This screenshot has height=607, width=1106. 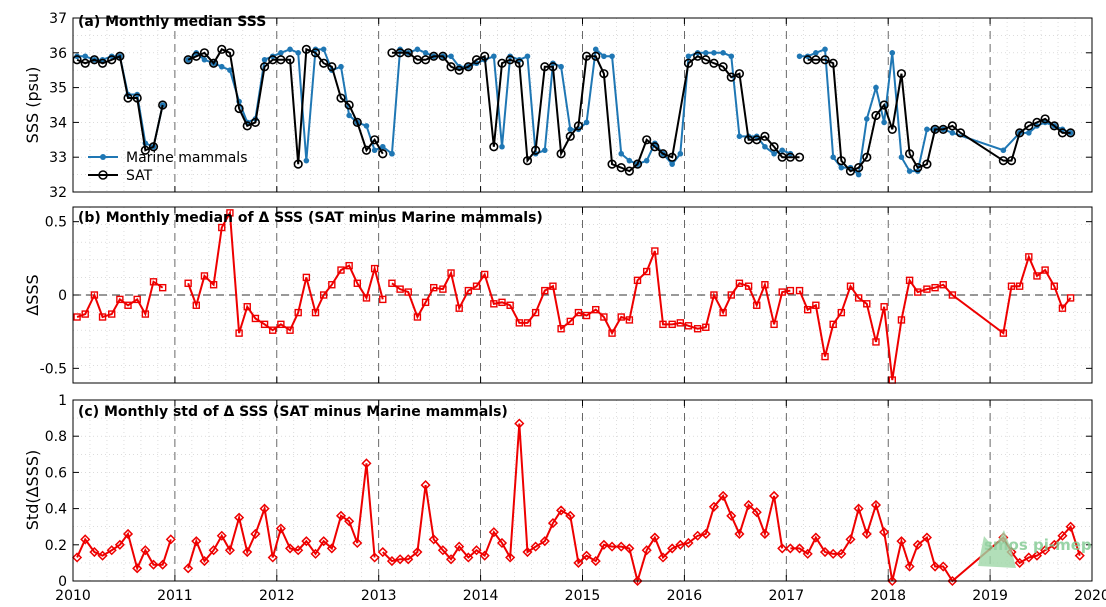 I want to click on legend-marine-label: Marine mammals, so click(x=187, y=158).